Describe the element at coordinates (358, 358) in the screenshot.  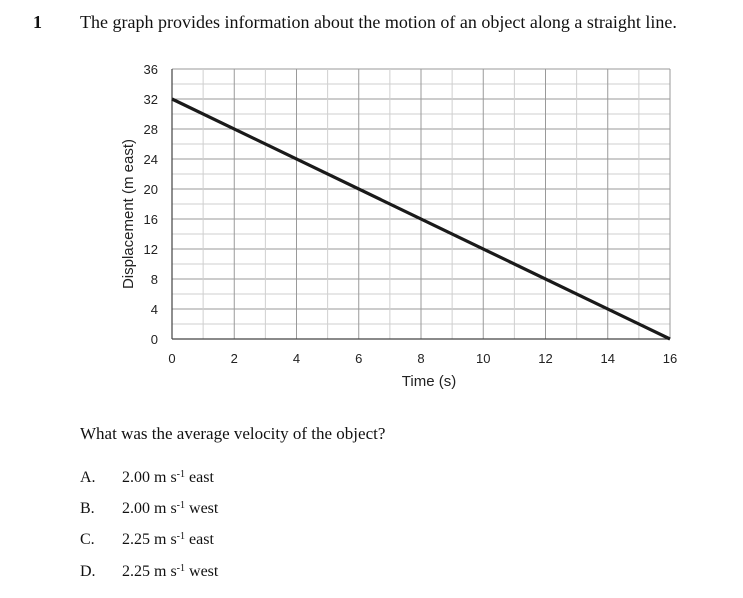
I see `x-tick-label: 6` at that location.